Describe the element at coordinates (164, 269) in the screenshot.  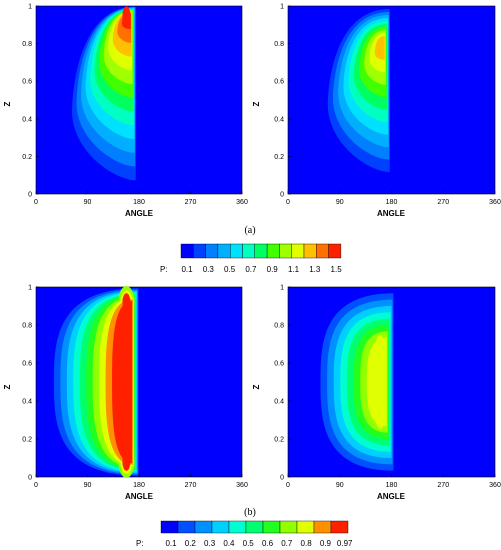
I see `colorbar-a-title: P:` at that location.